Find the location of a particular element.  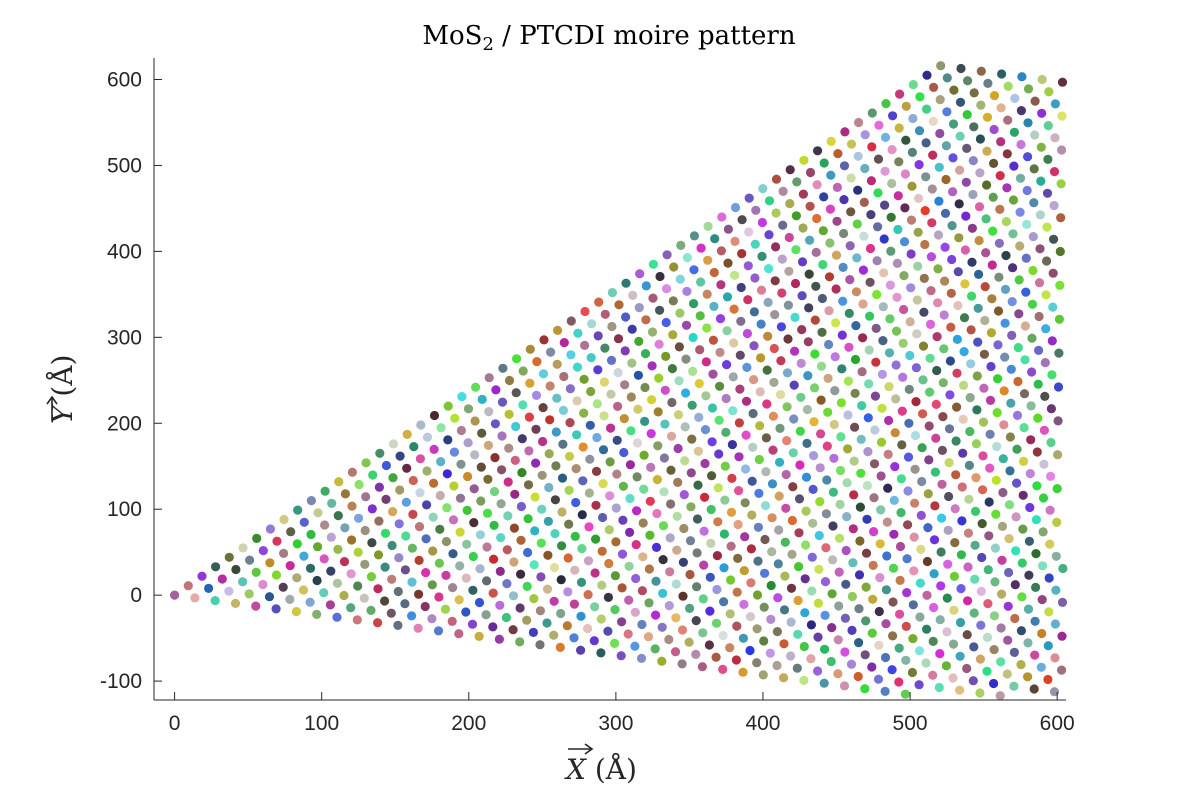

y-tick-label: 600 is located at coordinates (124, 79).